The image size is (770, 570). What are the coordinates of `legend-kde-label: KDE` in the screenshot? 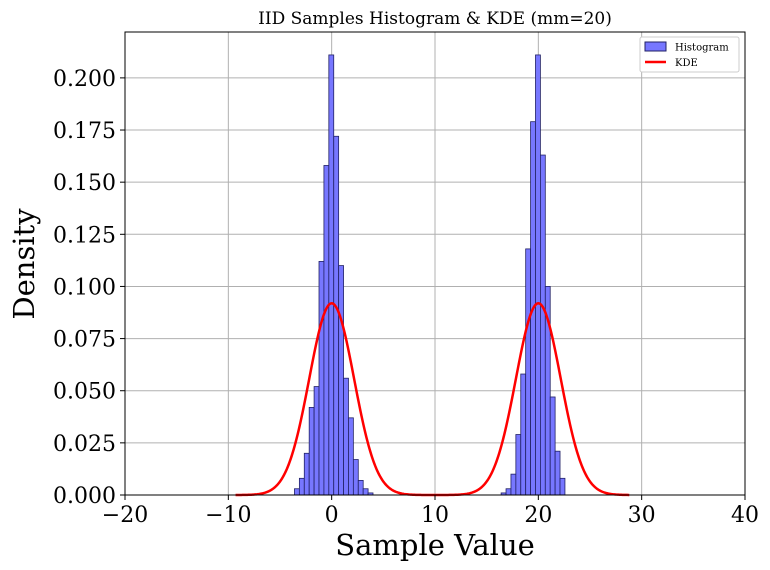 It's located at (686, 63).